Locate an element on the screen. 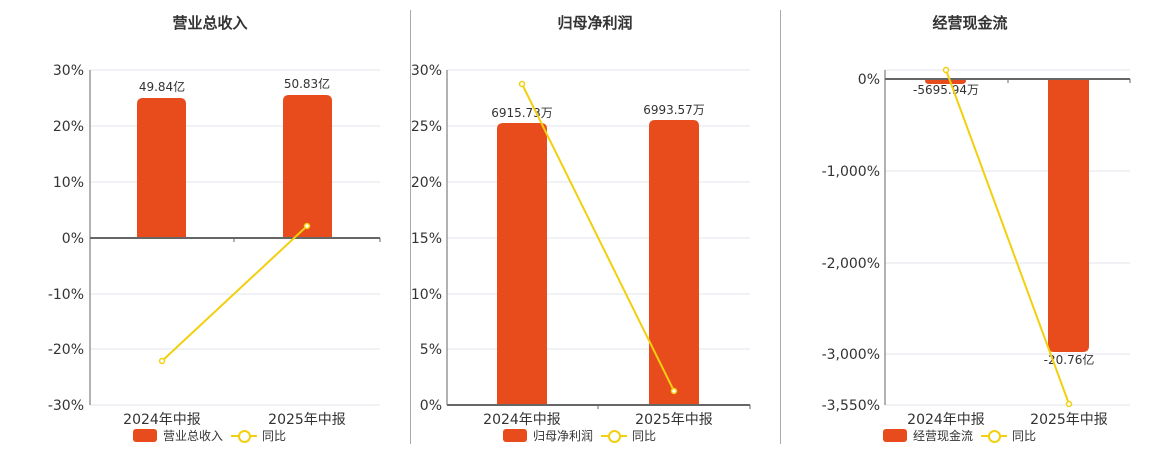 This screenshot has height=450, width=1160. svg-text: -2,000% is located at coordinates (851, 264).